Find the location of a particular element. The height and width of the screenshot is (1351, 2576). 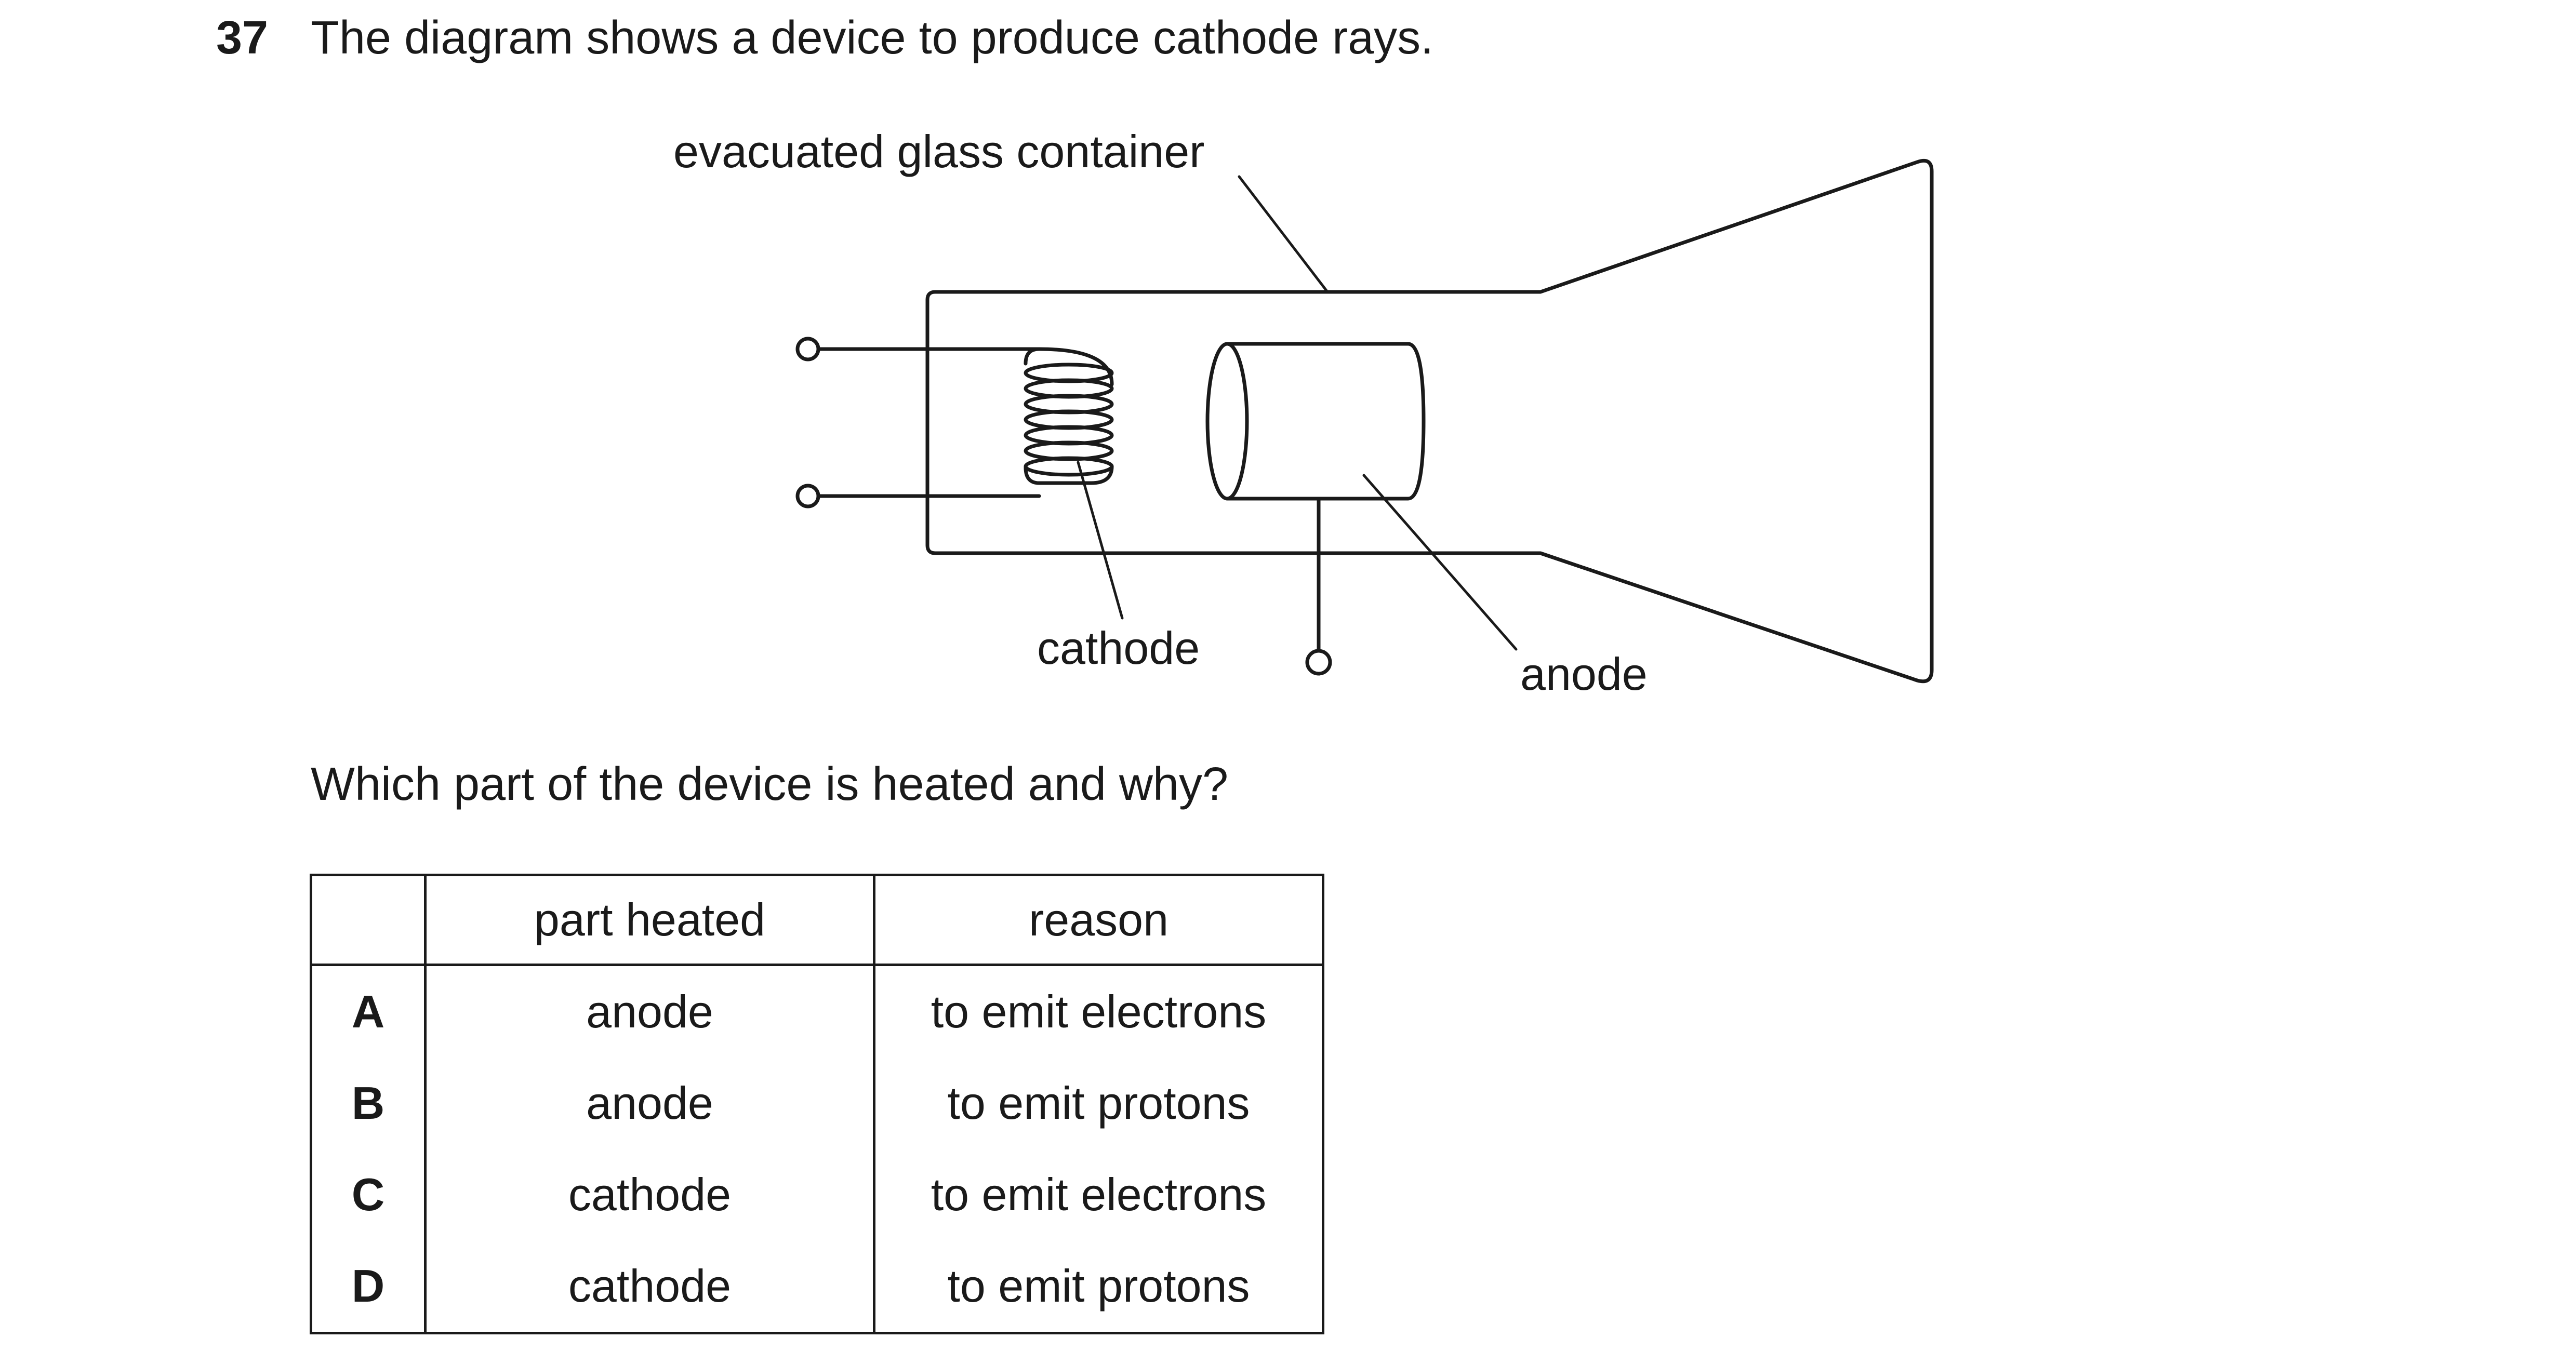

anode-terminal is located at coordinates (1318, 662).